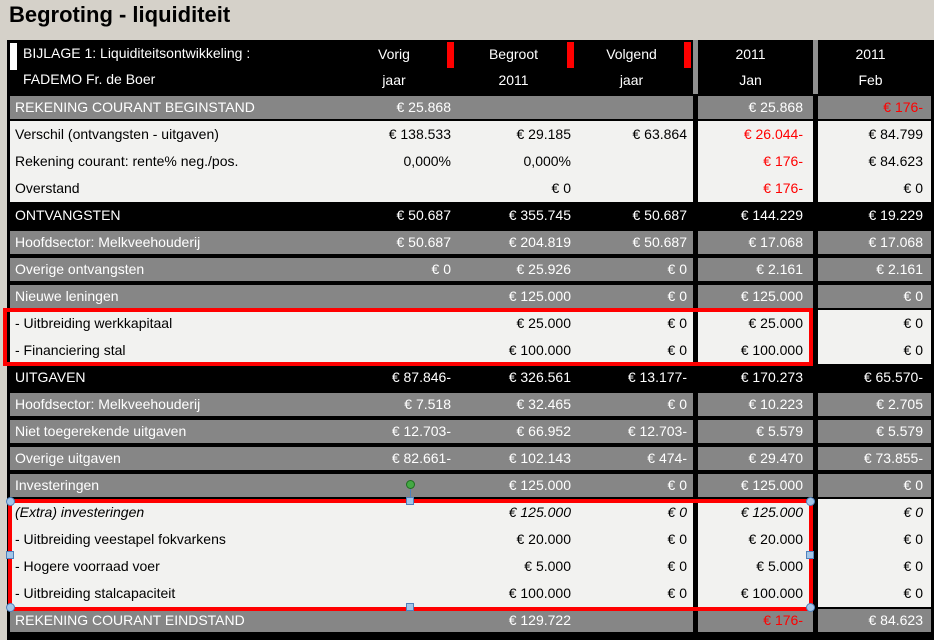  I want to click on cell-hoofdsector-ontvangsten-col1: € 50.687, so click(424, 242).